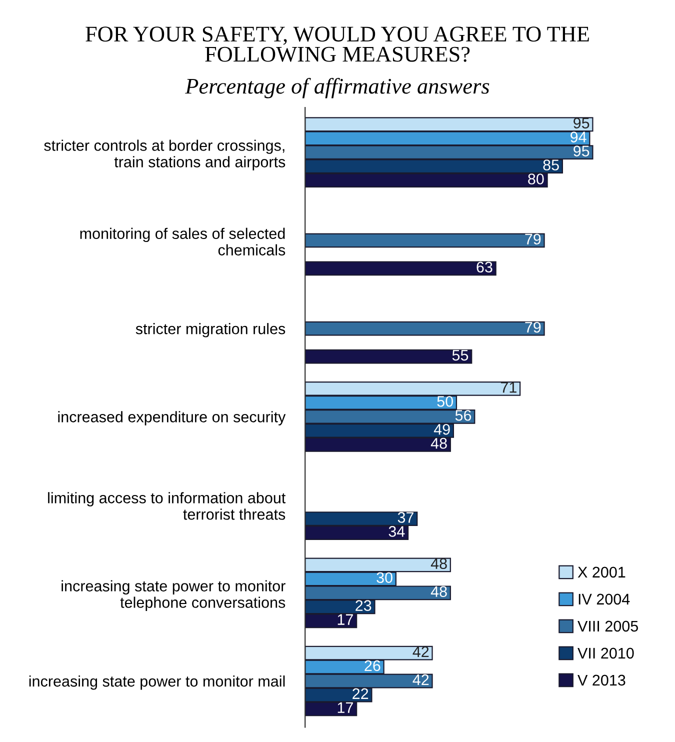  I want to click on y-tick-label: increasing state power to monitor telephone conversations, so click(174, 595).